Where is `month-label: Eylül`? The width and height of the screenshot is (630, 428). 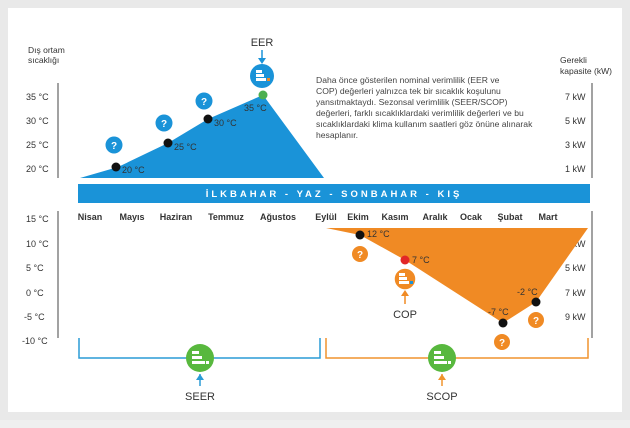
month-label: Eylül is located at coordinates (326, 217).